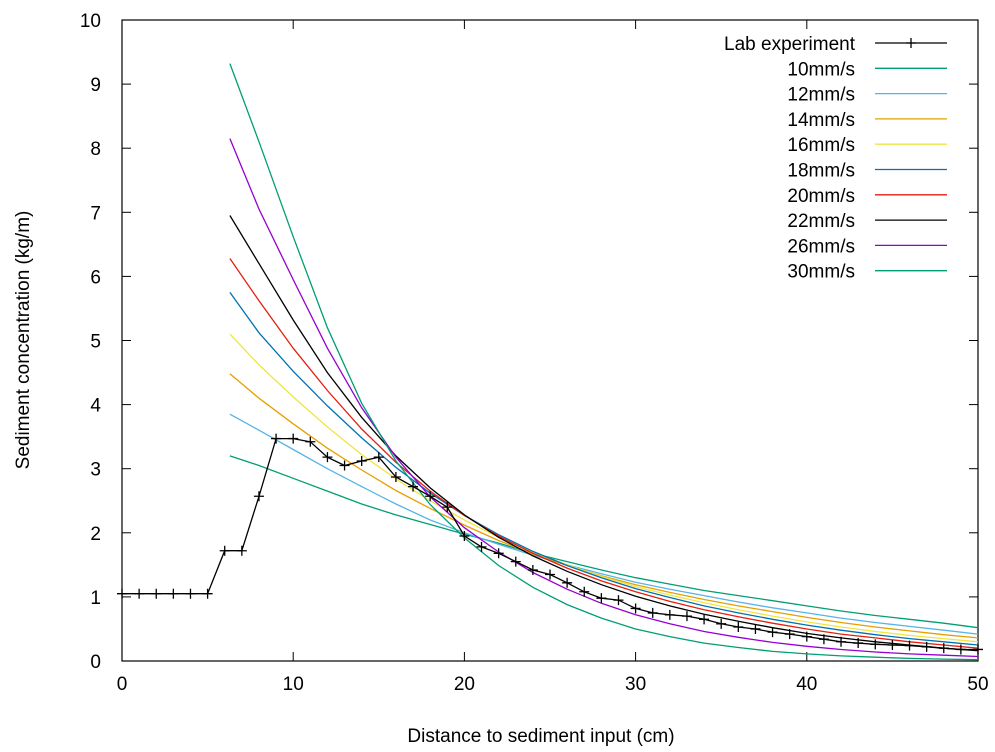 This screenshot has width=995, height=752. What do you see at coordinates (977, 684) in the screenshot?
I see `x-tick-label: 50` at bounding box center [977, 684].